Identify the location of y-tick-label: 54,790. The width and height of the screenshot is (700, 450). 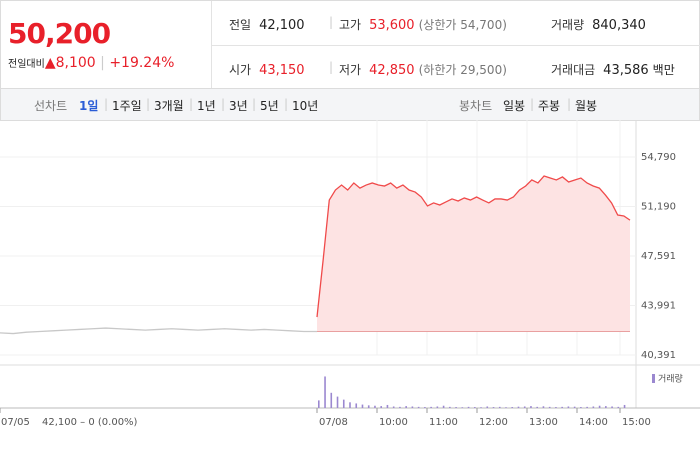
(658, 157).